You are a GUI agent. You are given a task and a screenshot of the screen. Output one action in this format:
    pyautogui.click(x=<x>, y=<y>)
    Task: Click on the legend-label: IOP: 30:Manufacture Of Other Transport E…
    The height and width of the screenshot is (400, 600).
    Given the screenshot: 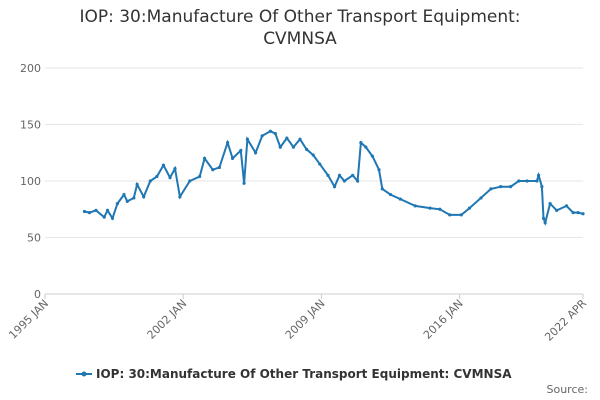 What is the action you would take?
    pyautogui.click(x=304, y=374)
    